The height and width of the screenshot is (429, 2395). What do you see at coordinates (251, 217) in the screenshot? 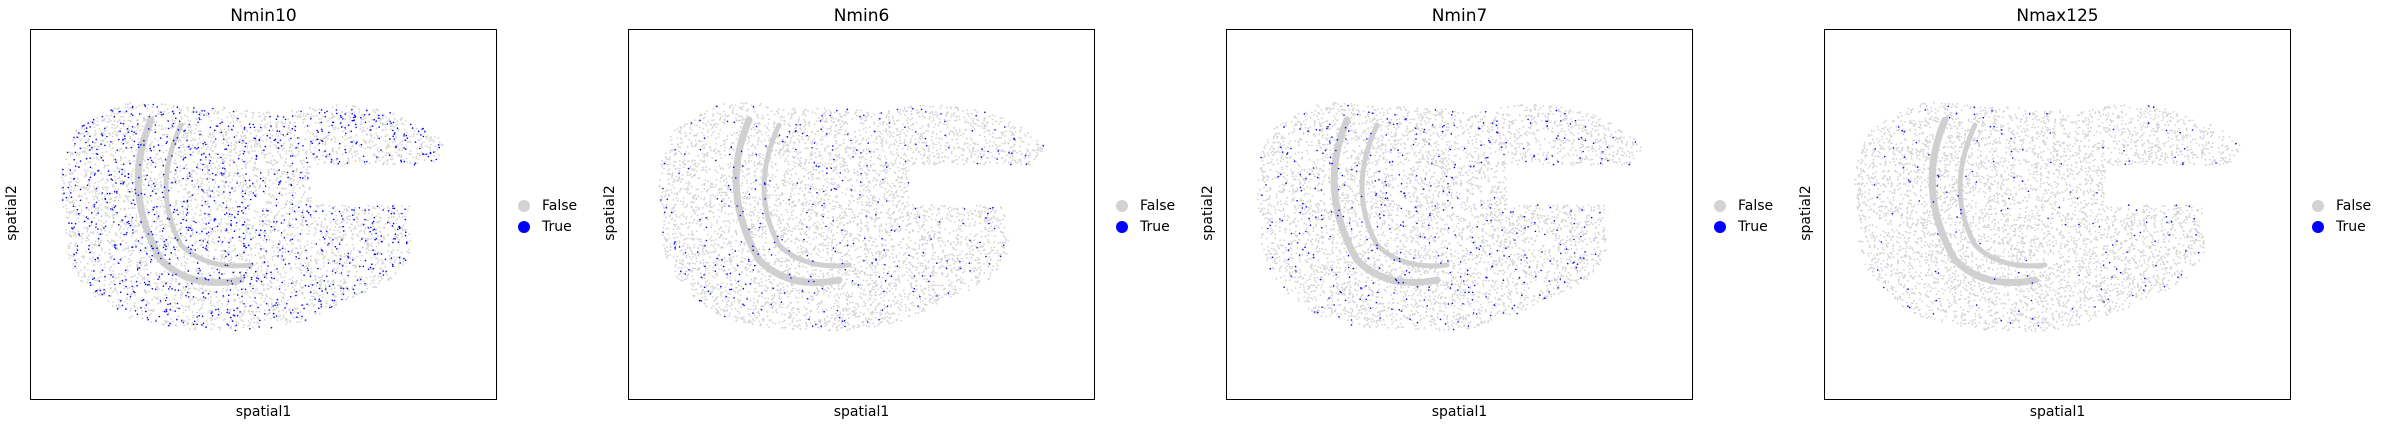
I see `true-points` at bounding box center [251, 217].